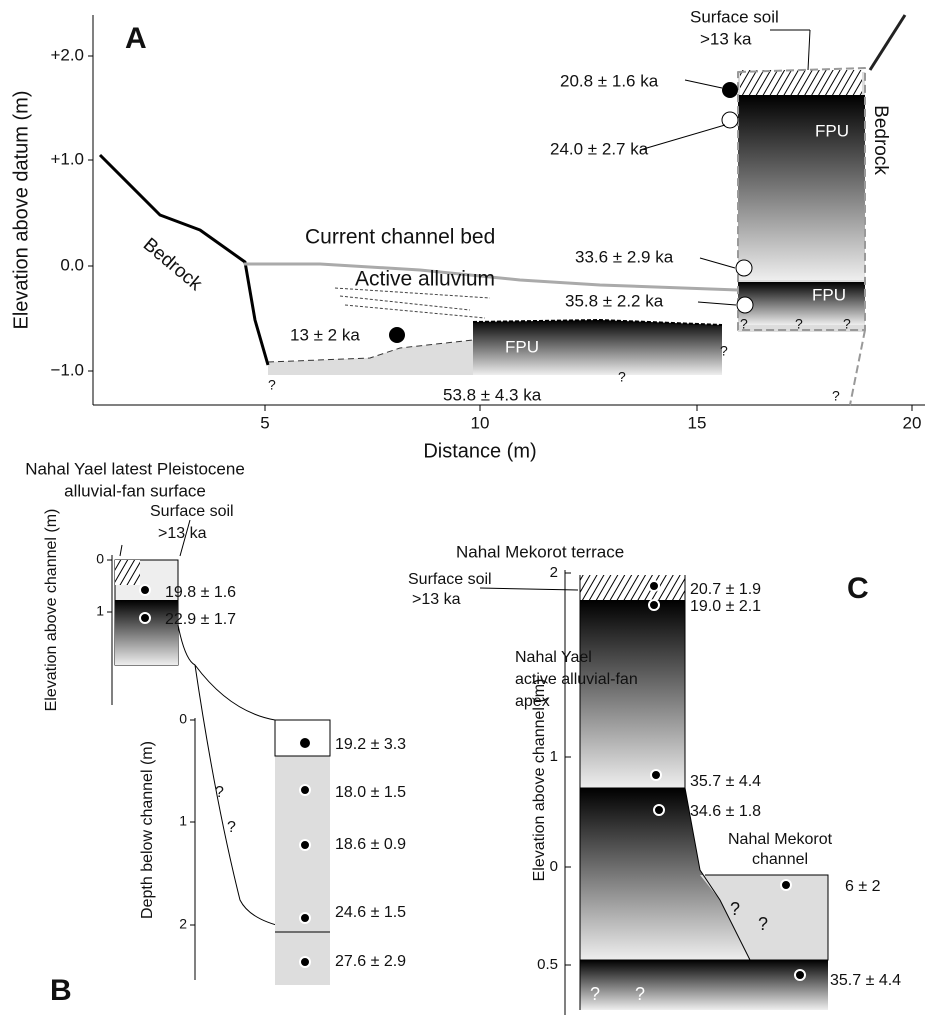 The height and width of the screenshot is (1018, 927). What do you see at coordinates (725, 589) in the screenshot?
I see `label: 20.7 ± 1.9` at bounding box center [725, 589].